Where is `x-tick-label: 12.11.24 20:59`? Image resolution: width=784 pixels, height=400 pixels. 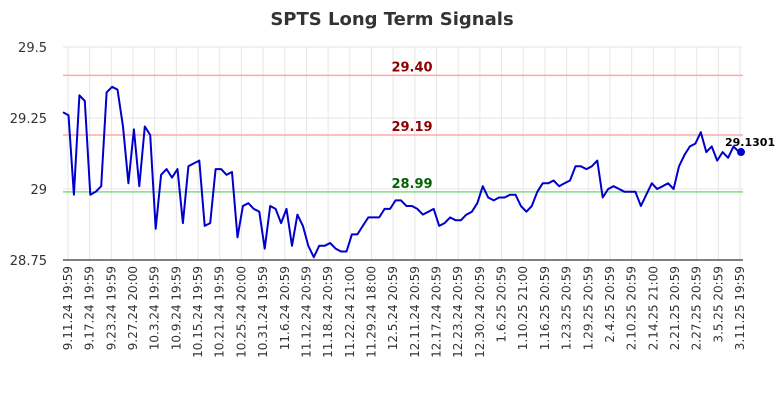
x-tick-label: 12.11.24 20:59 is located at coordinates (415, 312).